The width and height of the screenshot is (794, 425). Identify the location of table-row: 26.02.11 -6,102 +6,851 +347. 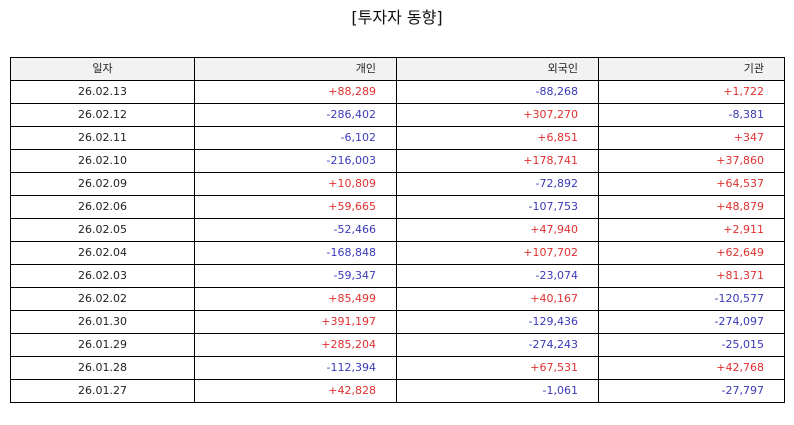
(397, 138).